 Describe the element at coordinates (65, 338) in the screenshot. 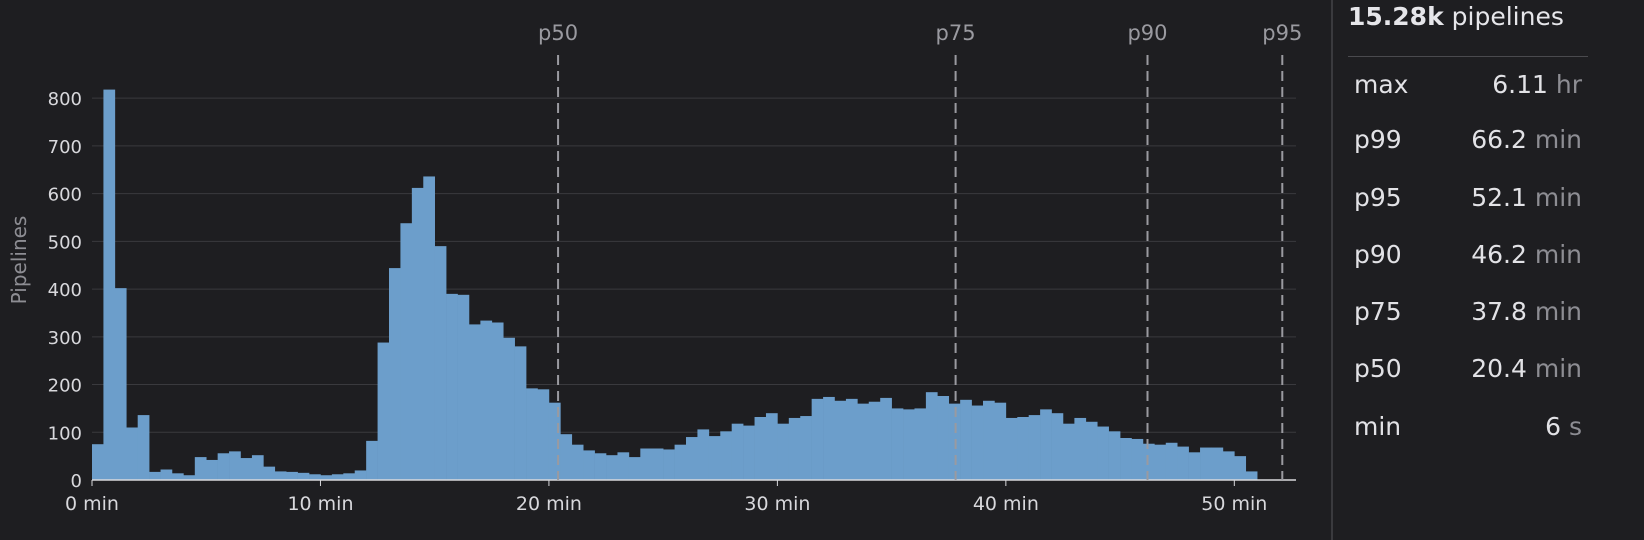

I see `y-tick-label: 300` at that location.